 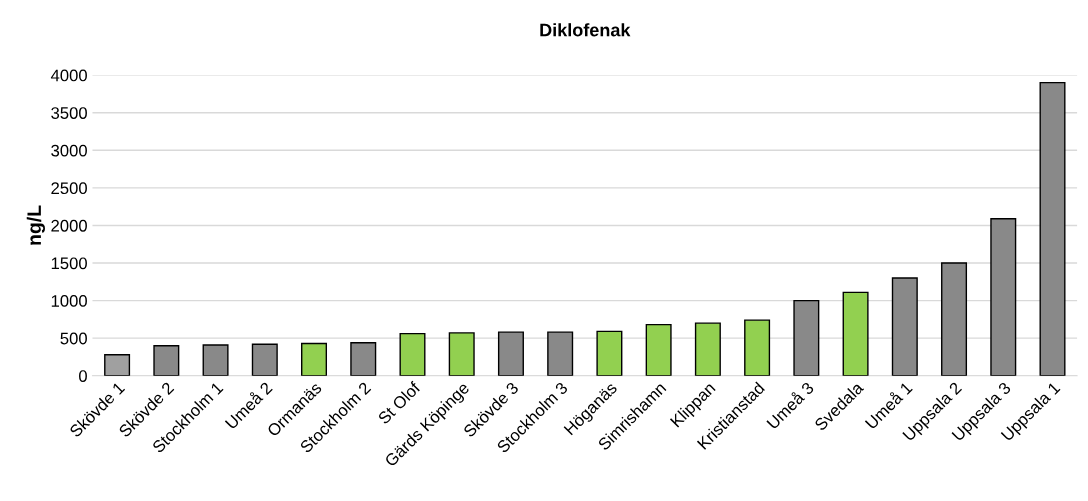 What do you see at coordinates (73, 338) in the screenshot?
I see `y-tick-label: 500` at bounding box center [73, 338].